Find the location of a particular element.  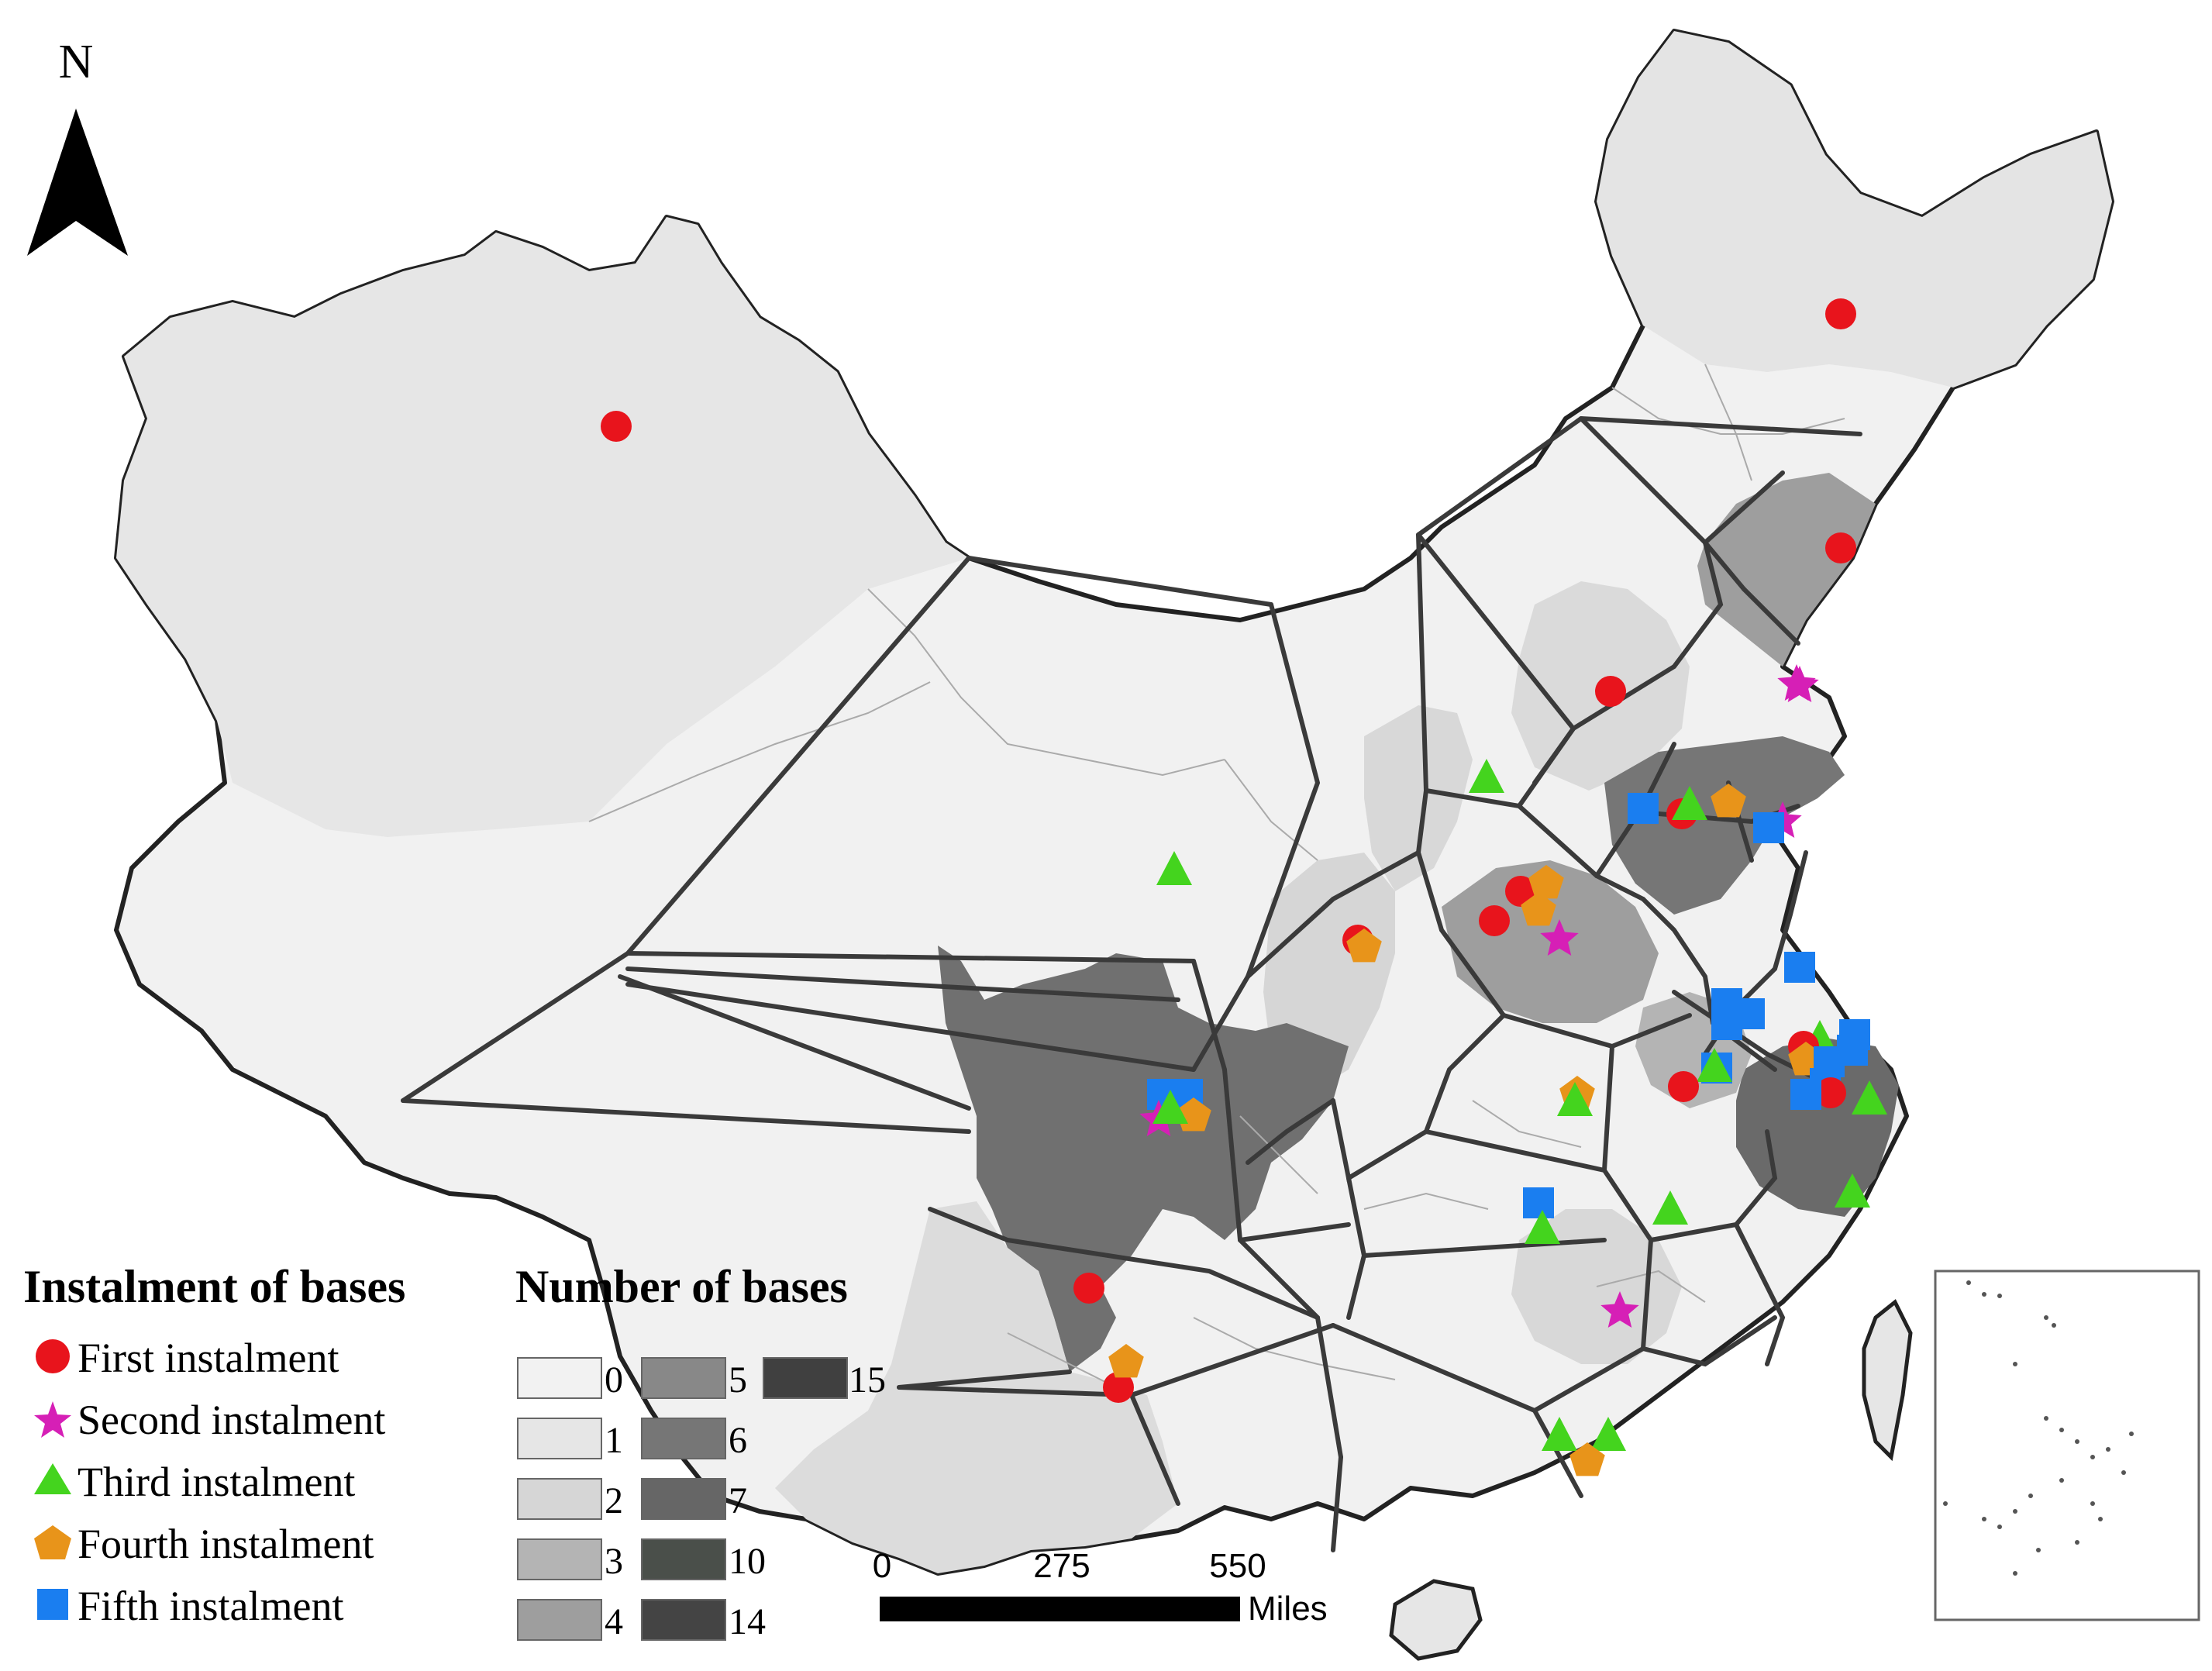

legend-item-second: Second instalment is located at coordinates (231, 1420).